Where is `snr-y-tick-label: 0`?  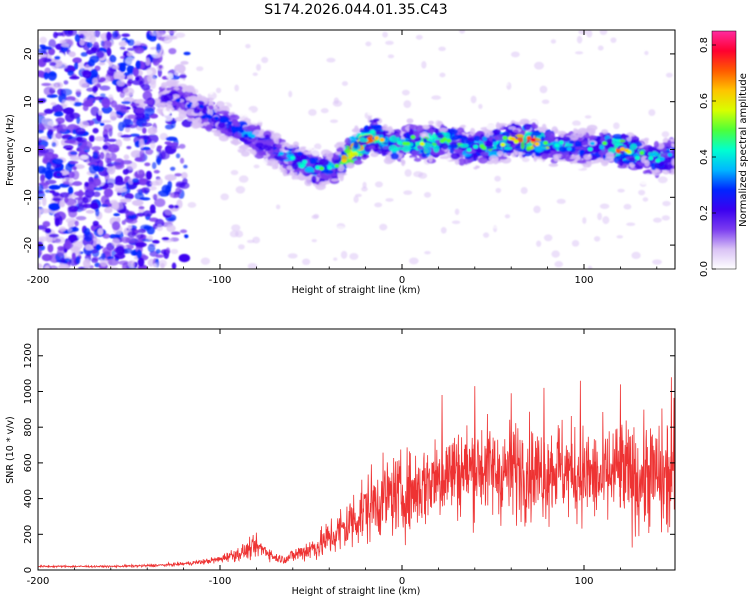 snr-y-tick-label: 0 is located at coordinates (28, 570).